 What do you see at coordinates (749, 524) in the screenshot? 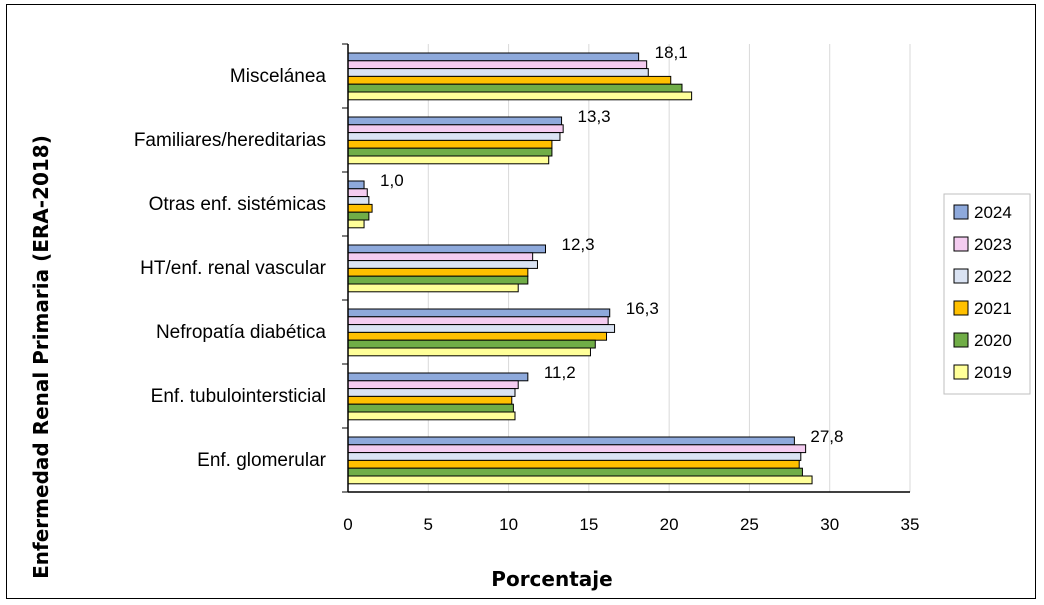
I see `x-tick-label: 25` at bounding box center [749, 524].